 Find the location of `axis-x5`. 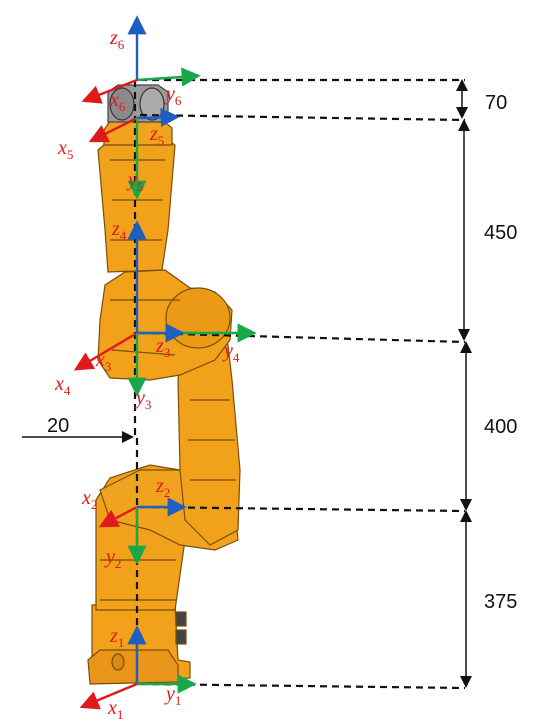

axis-x5 is located at coordinates (113, 129).